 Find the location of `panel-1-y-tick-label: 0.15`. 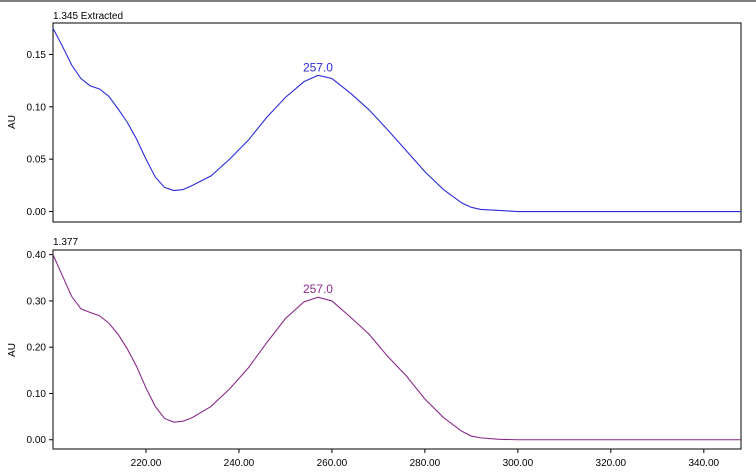

panel-1-y-tick-label: 0.15 is located at coordinates (37, 55).